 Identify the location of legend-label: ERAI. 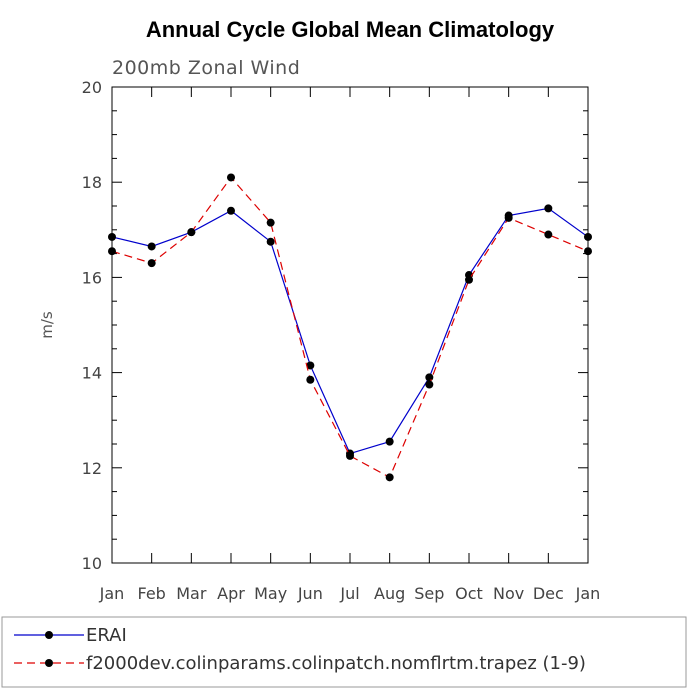
(106, 635).